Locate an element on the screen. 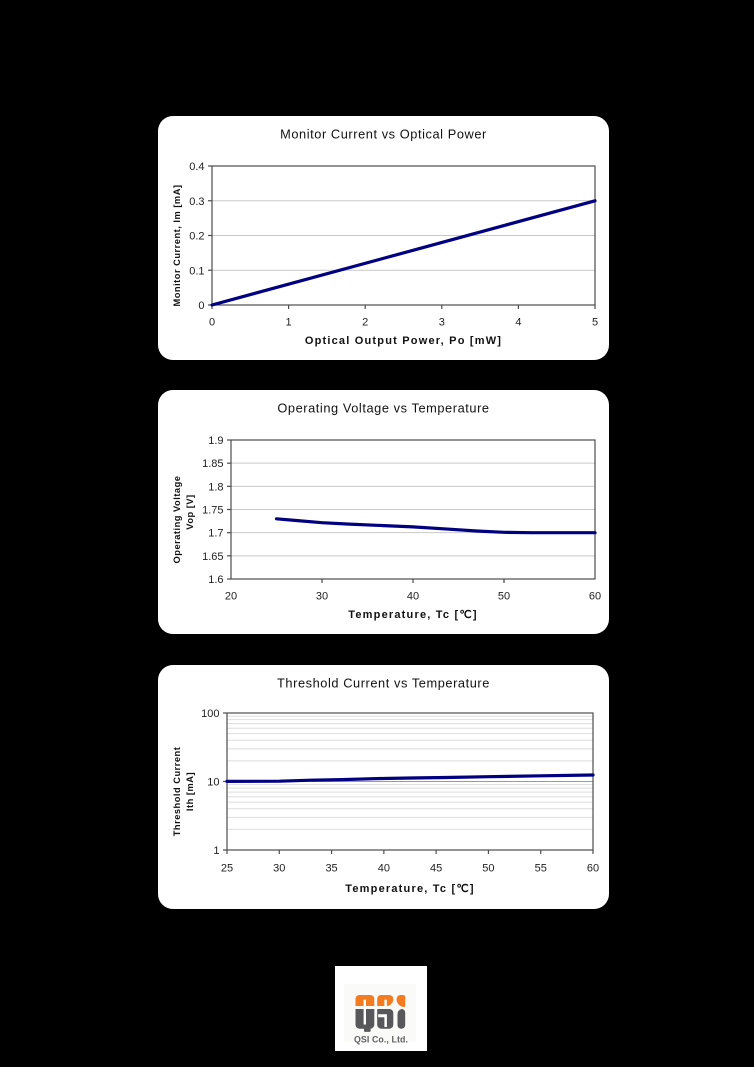 This screenshot has width=754, height=1067. svg-text: 0.1 is located at coordinates (196, 271).